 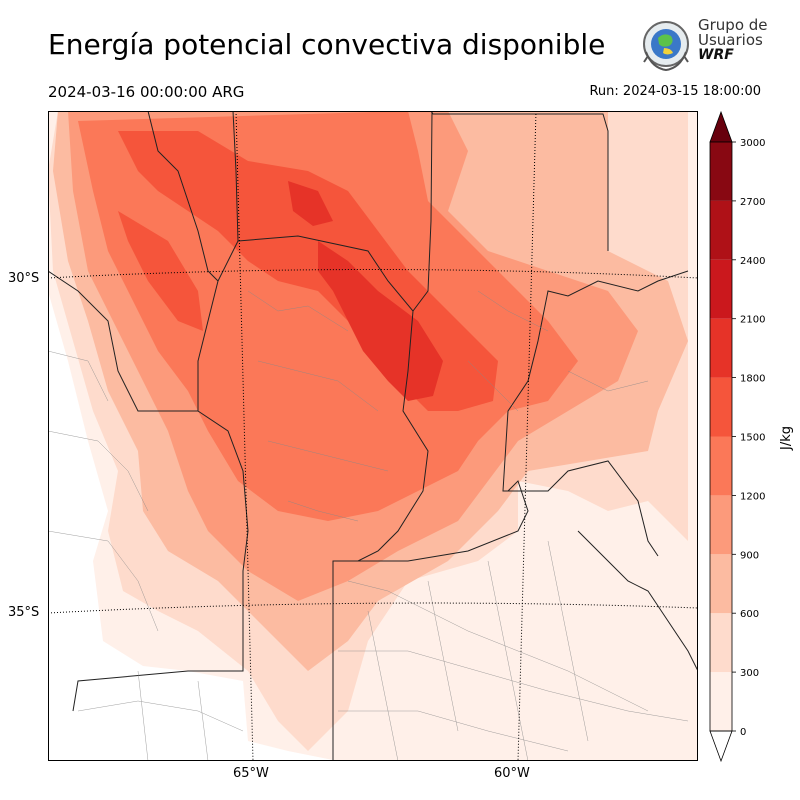 I want to click on colorbar-tick-label: 2400, so click(x=752, y=261).